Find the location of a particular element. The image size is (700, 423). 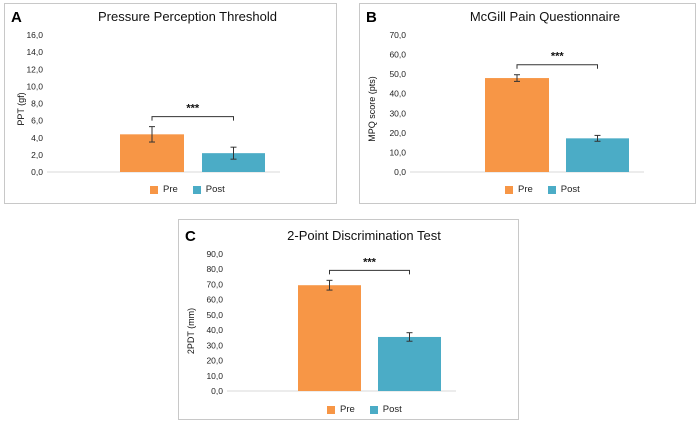

y-tick-label: 12,0 is located at coordinates (34, 69).